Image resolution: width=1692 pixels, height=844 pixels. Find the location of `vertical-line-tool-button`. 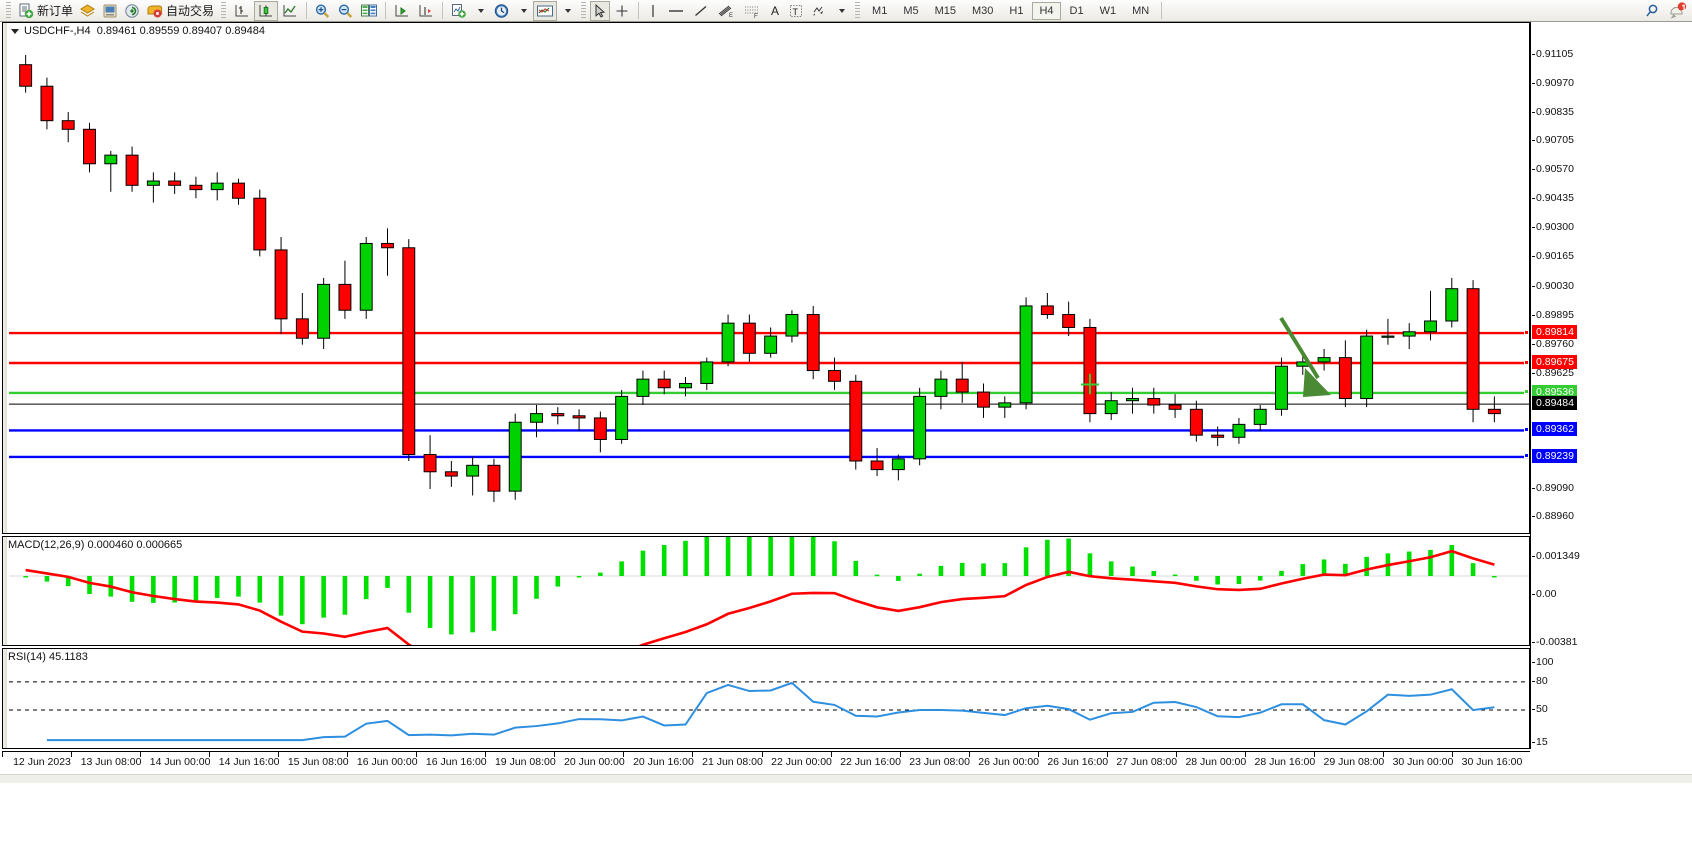

vertical-line-tool-button is located at coordinates (653, 11).